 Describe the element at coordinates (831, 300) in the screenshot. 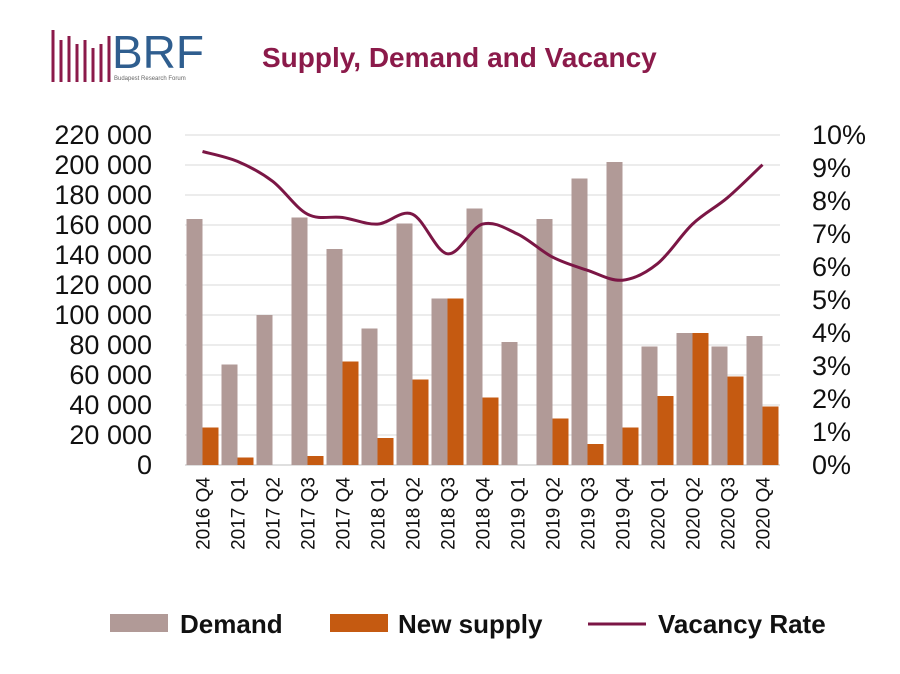

I see `y-right-tick-label: 5%` at that location.